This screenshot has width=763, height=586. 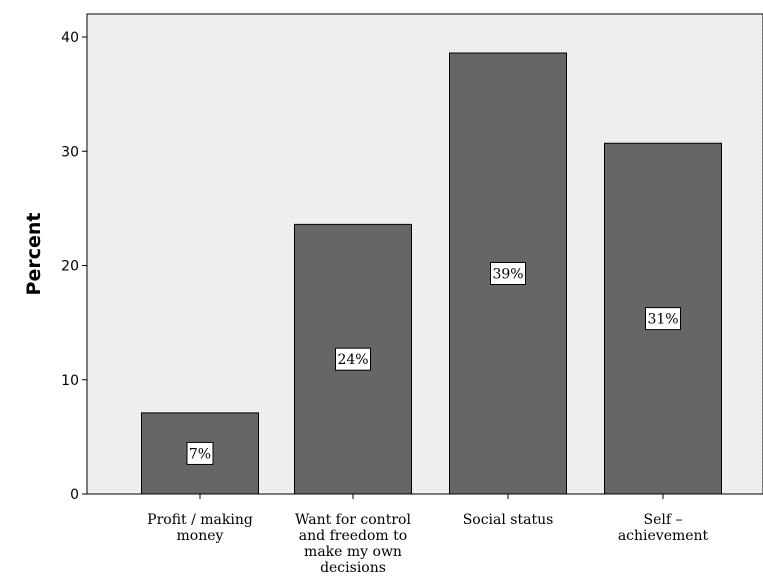 What do you see at coordinates (70, 381) in the screenshot?
I see `y-tick-label: 10` at bounding box center [70, 381].